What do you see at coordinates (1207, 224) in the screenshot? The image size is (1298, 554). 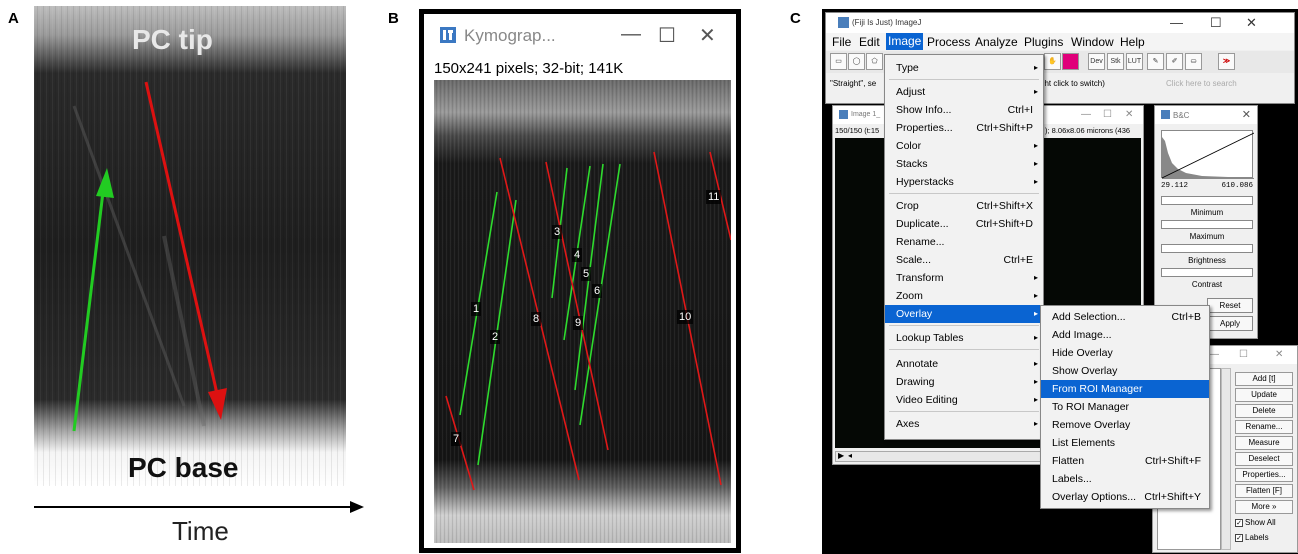 I see `maximum-slider` at bounding box center [1207, 224].